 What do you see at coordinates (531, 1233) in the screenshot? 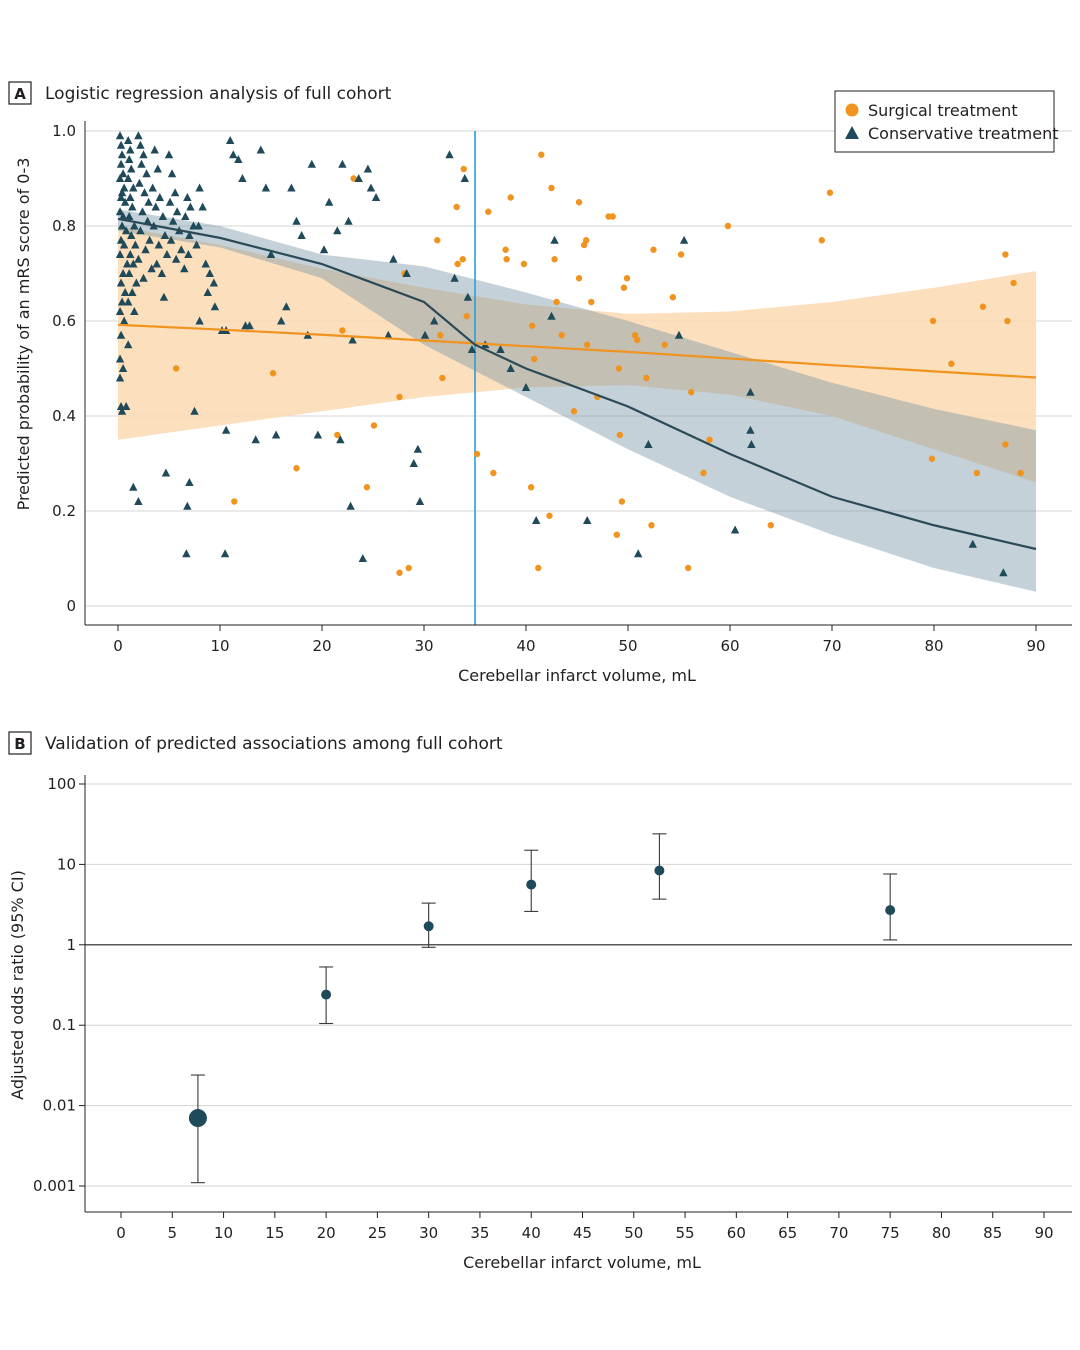
I see `x-tick-label: 40` at bounding box center [531, 1233].